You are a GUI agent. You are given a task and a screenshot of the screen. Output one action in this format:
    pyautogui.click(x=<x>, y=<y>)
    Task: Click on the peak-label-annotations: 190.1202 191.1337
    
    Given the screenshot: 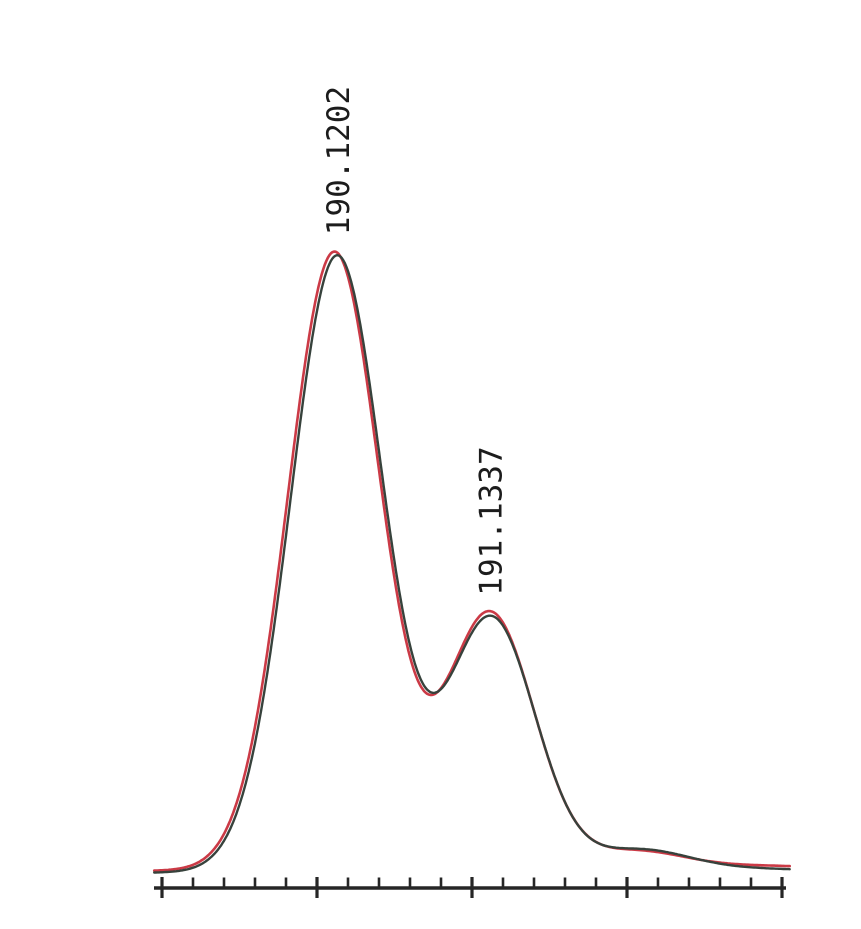 What is the action you would take?
    pyautogui.click(x=415, y=341)
    